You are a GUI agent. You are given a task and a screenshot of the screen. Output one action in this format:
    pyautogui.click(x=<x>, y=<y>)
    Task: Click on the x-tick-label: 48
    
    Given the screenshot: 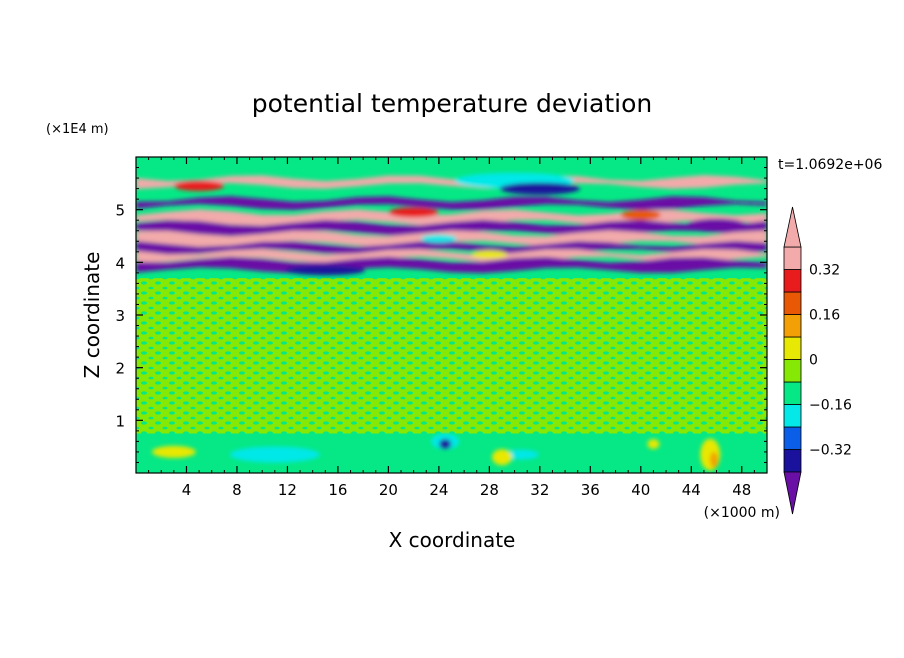 What is the action you would take?
    pyautogui.click(x=741, y=490)
    